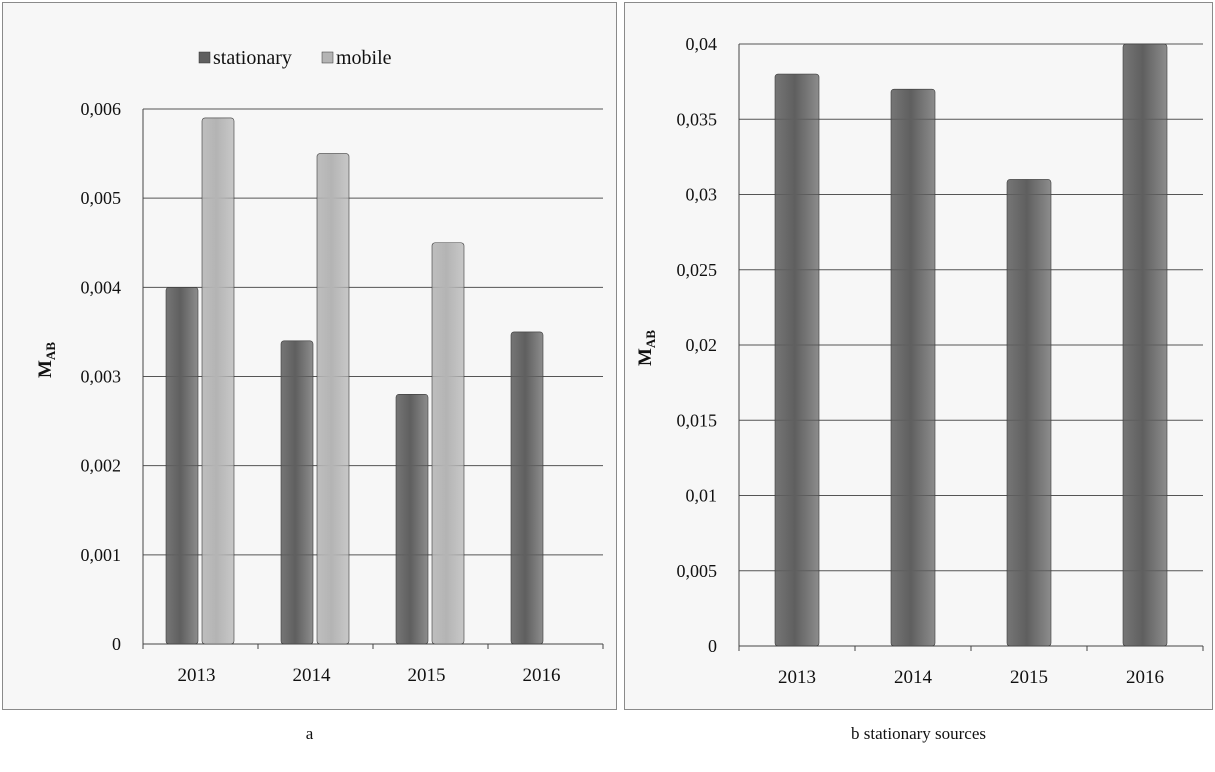 This screenshot has height=772, width=1215. What do you see at coordinates (204, 57) in the screenshot?
I see `legend-swatch-stationary` at bounding box center [204, 57].